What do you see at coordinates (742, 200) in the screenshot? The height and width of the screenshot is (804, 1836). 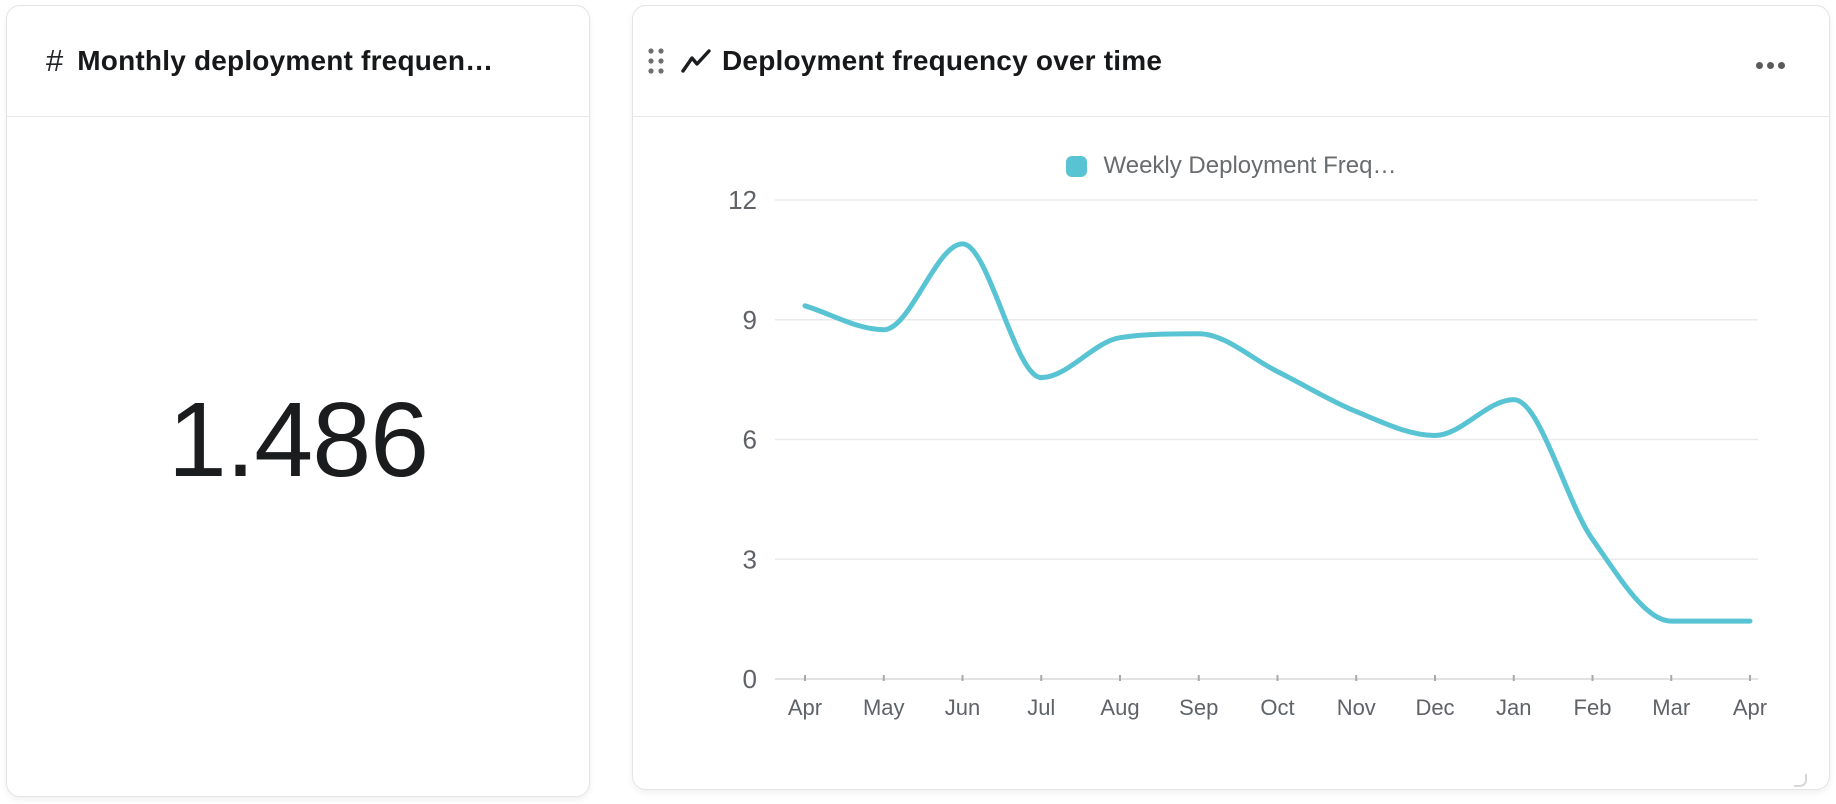 I see `y-axis-label: 12` at bounding box center [742, 200].